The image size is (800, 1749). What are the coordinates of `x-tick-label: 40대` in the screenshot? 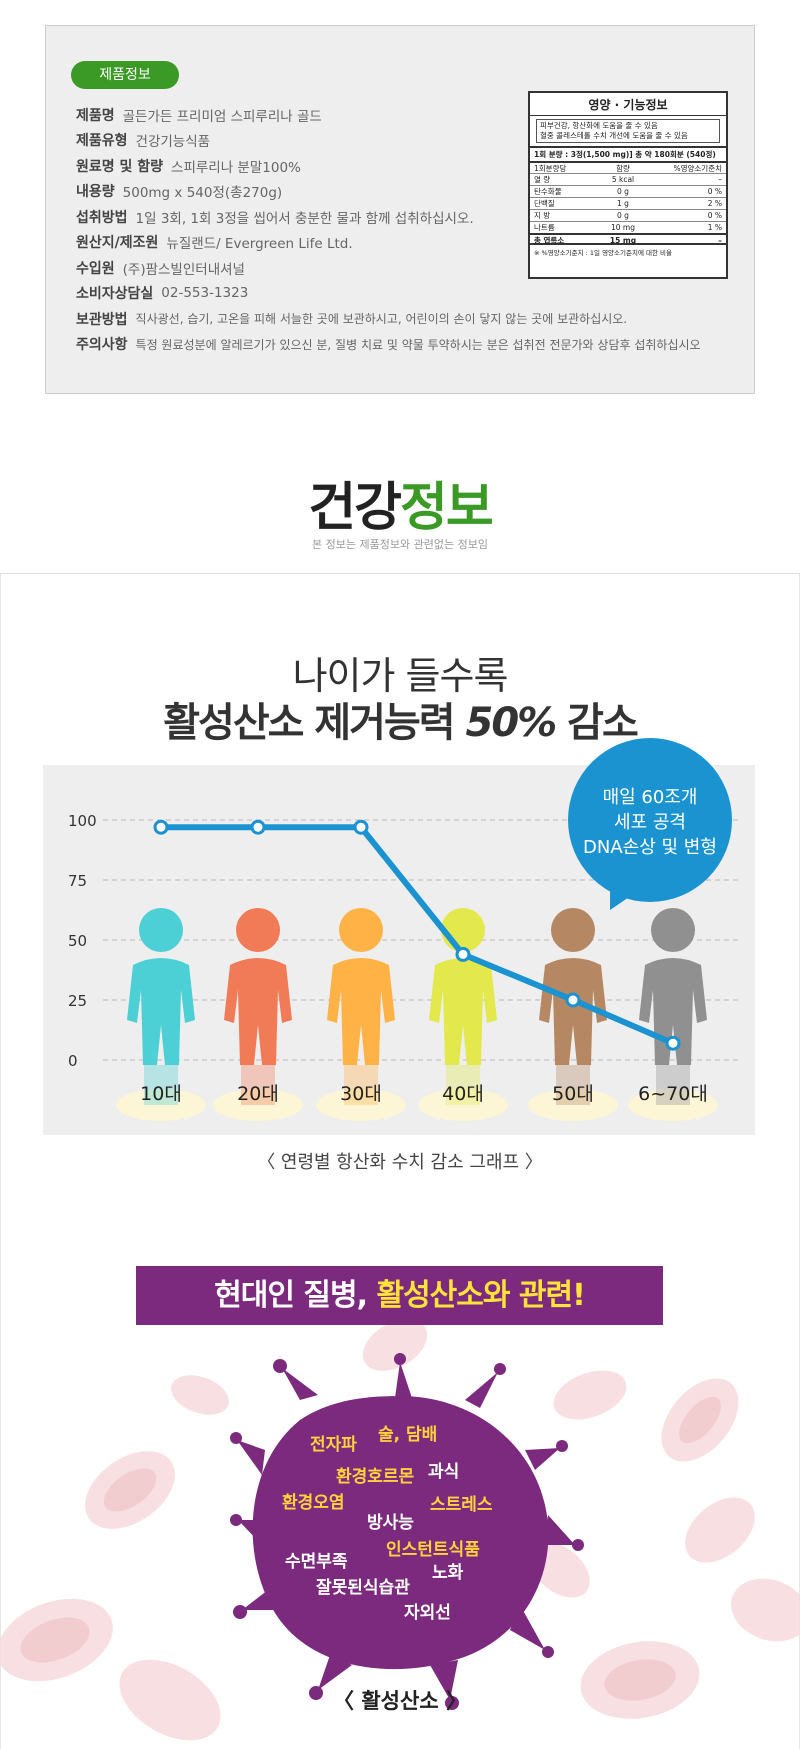 It's located at (463, 1094).